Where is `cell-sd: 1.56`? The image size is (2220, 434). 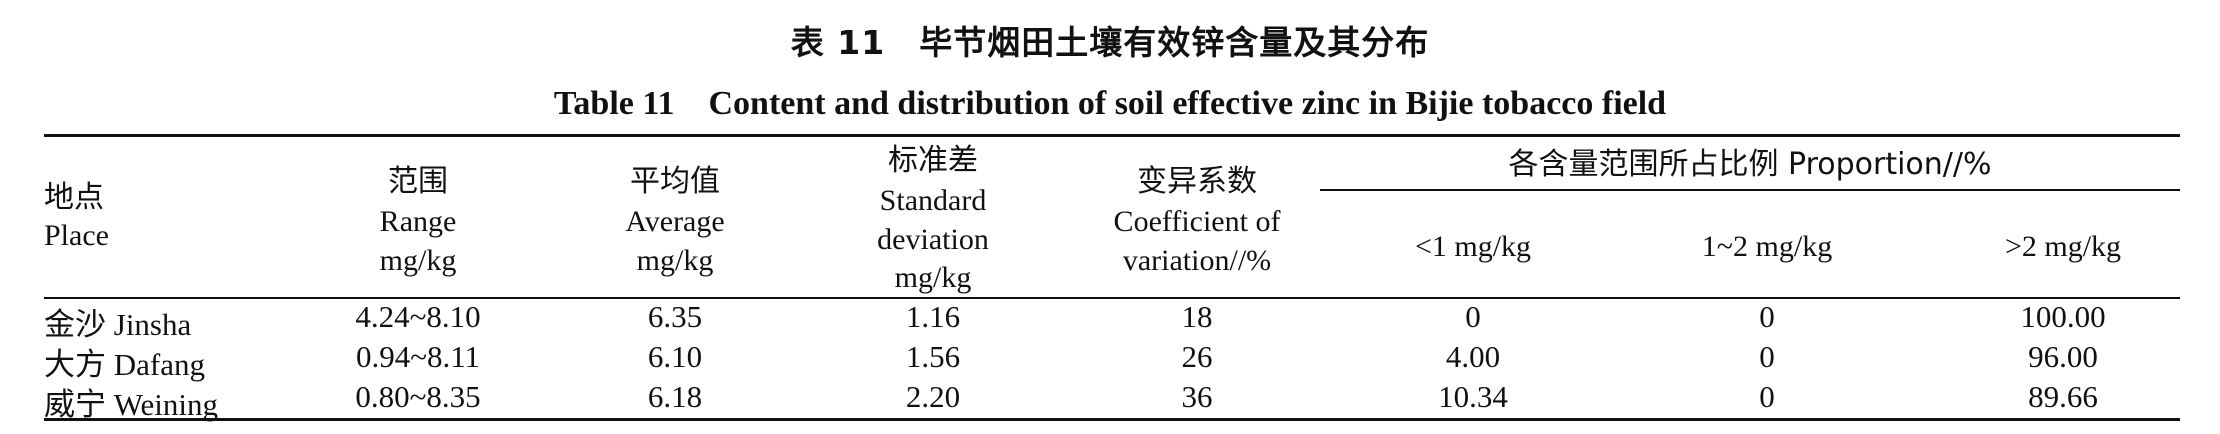 cell-sd: 1.56 is located at coordinates (933, 356).